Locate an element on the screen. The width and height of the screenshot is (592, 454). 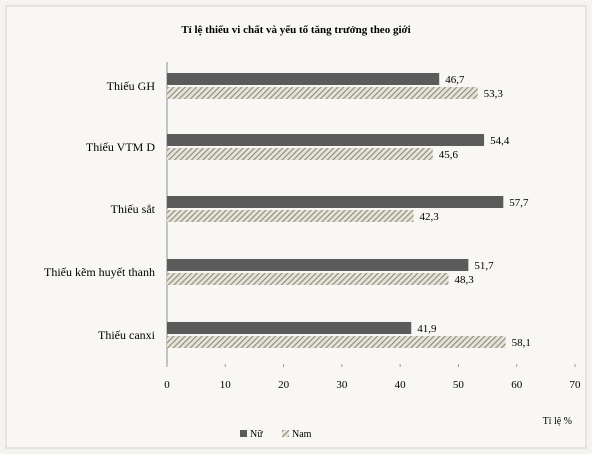
legend-label: Nữ is located at coordinates (256, 434).